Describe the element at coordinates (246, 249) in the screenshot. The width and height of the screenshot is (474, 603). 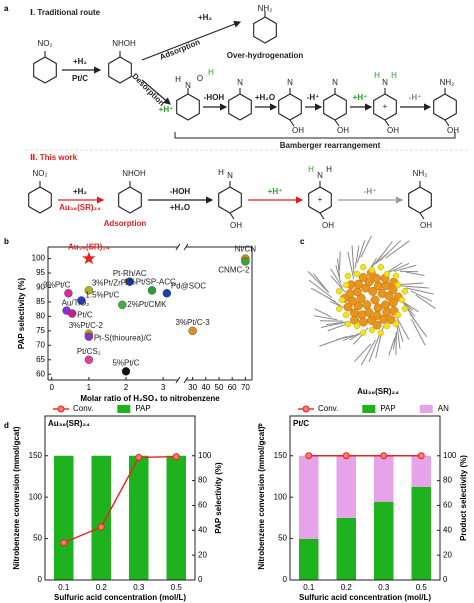
I see `point-label: Ni/CN` at that location.